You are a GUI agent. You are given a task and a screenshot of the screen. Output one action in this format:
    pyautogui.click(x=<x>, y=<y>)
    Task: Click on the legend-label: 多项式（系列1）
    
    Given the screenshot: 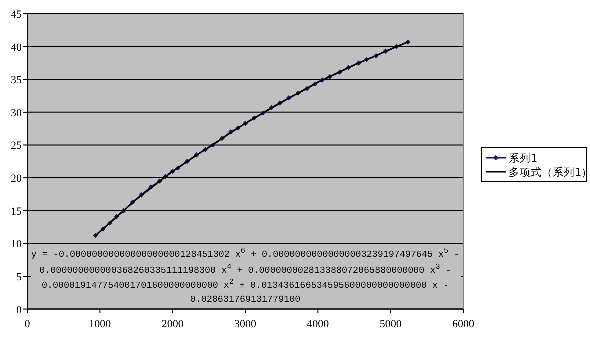 What is the action you would take?
    pyautogui.click(x=549, y=172)
    